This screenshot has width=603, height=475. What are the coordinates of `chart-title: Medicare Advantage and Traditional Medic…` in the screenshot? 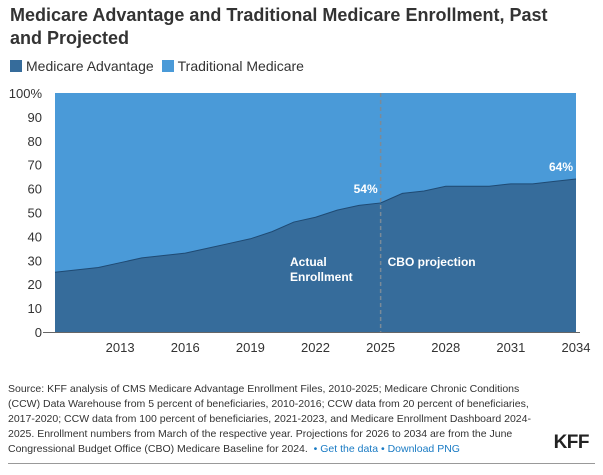 It's located at (279, 26).